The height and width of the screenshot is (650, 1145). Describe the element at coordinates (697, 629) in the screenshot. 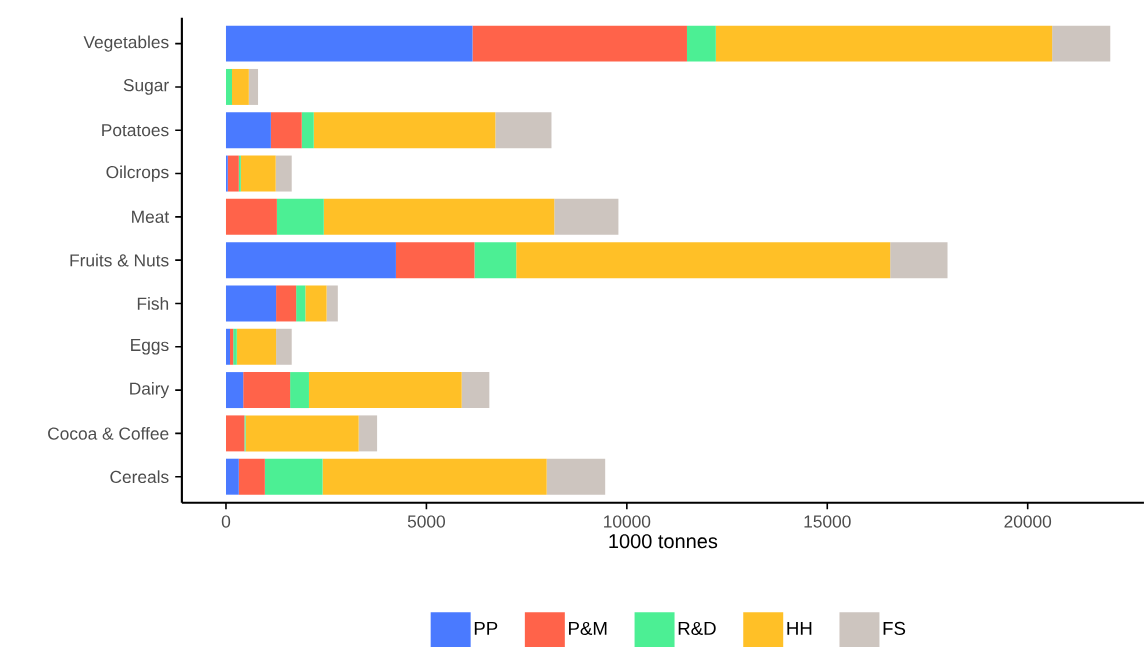

I see `legend-label: R&D` at that location.